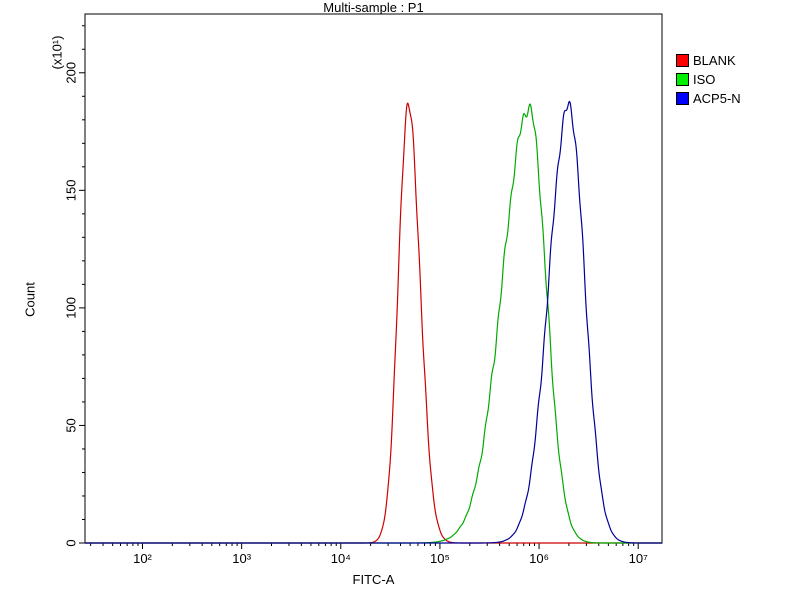  What do you see at coordinates (373, 579) in the screenshot?
I see `x-axis-title: FITC-A` at bounding box center [373, 579].